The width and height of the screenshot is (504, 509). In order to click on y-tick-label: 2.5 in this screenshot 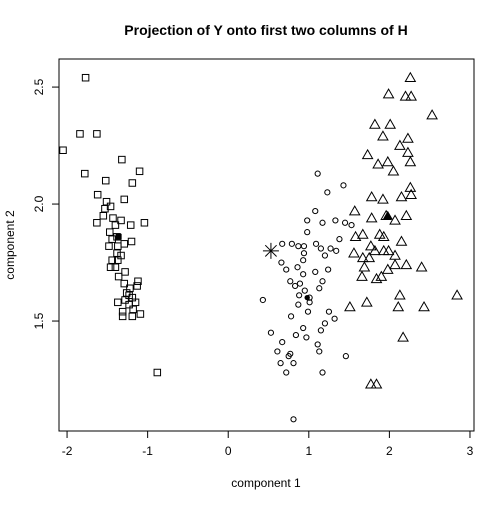, I will do `click(39, 86)`.